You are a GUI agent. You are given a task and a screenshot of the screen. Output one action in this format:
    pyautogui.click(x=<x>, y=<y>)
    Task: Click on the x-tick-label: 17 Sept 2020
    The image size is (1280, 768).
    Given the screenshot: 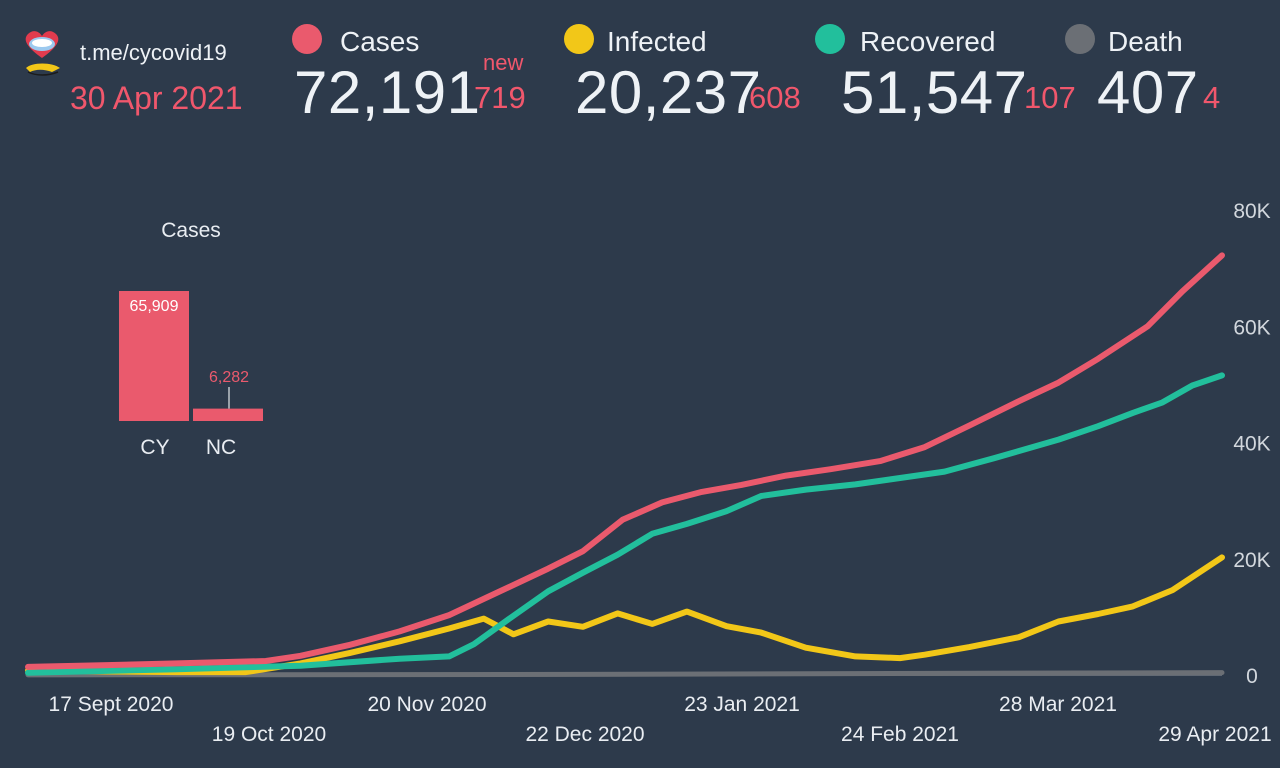 What is the action you would take?
    pyautogui.click(x=111, y=704)
    